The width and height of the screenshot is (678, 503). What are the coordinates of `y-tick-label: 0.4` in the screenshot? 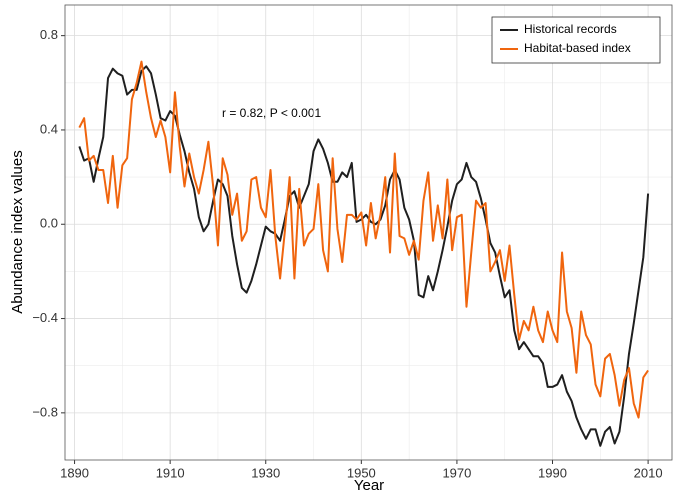 It's located at (49, 128).